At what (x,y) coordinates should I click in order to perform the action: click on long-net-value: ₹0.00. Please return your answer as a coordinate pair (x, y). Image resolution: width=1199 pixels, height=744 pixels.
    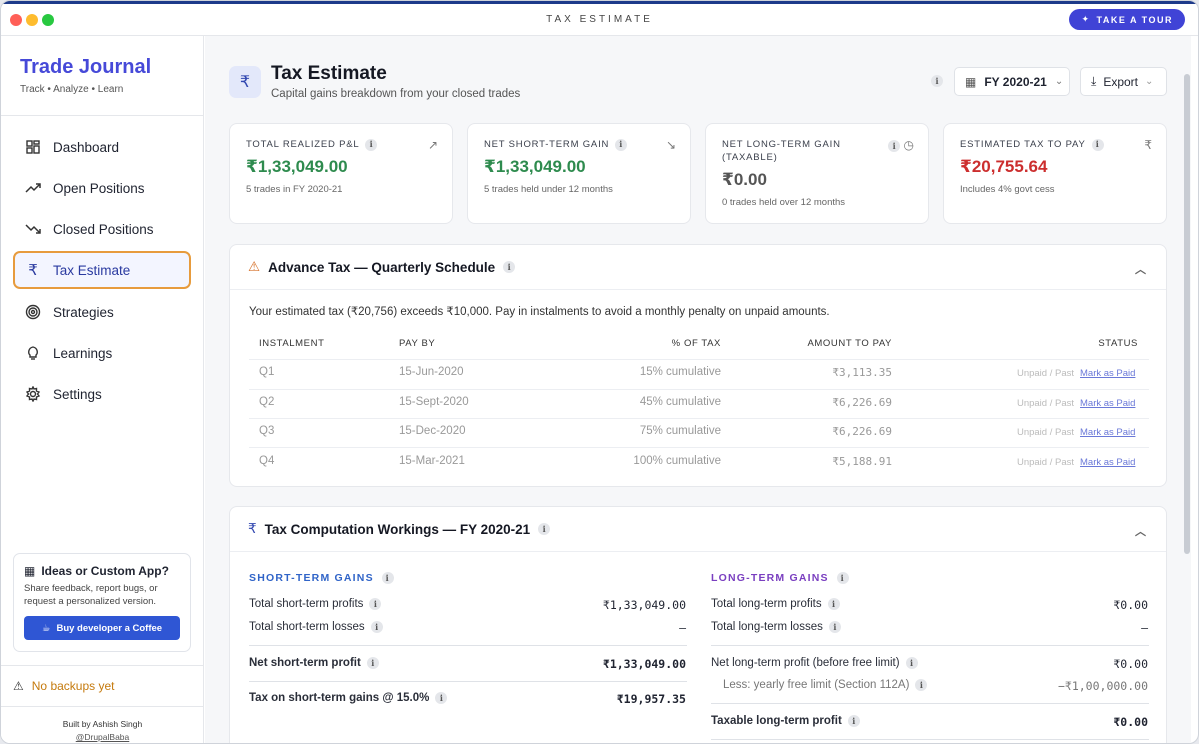
    Looking at the image, I should click on (1130, 664).